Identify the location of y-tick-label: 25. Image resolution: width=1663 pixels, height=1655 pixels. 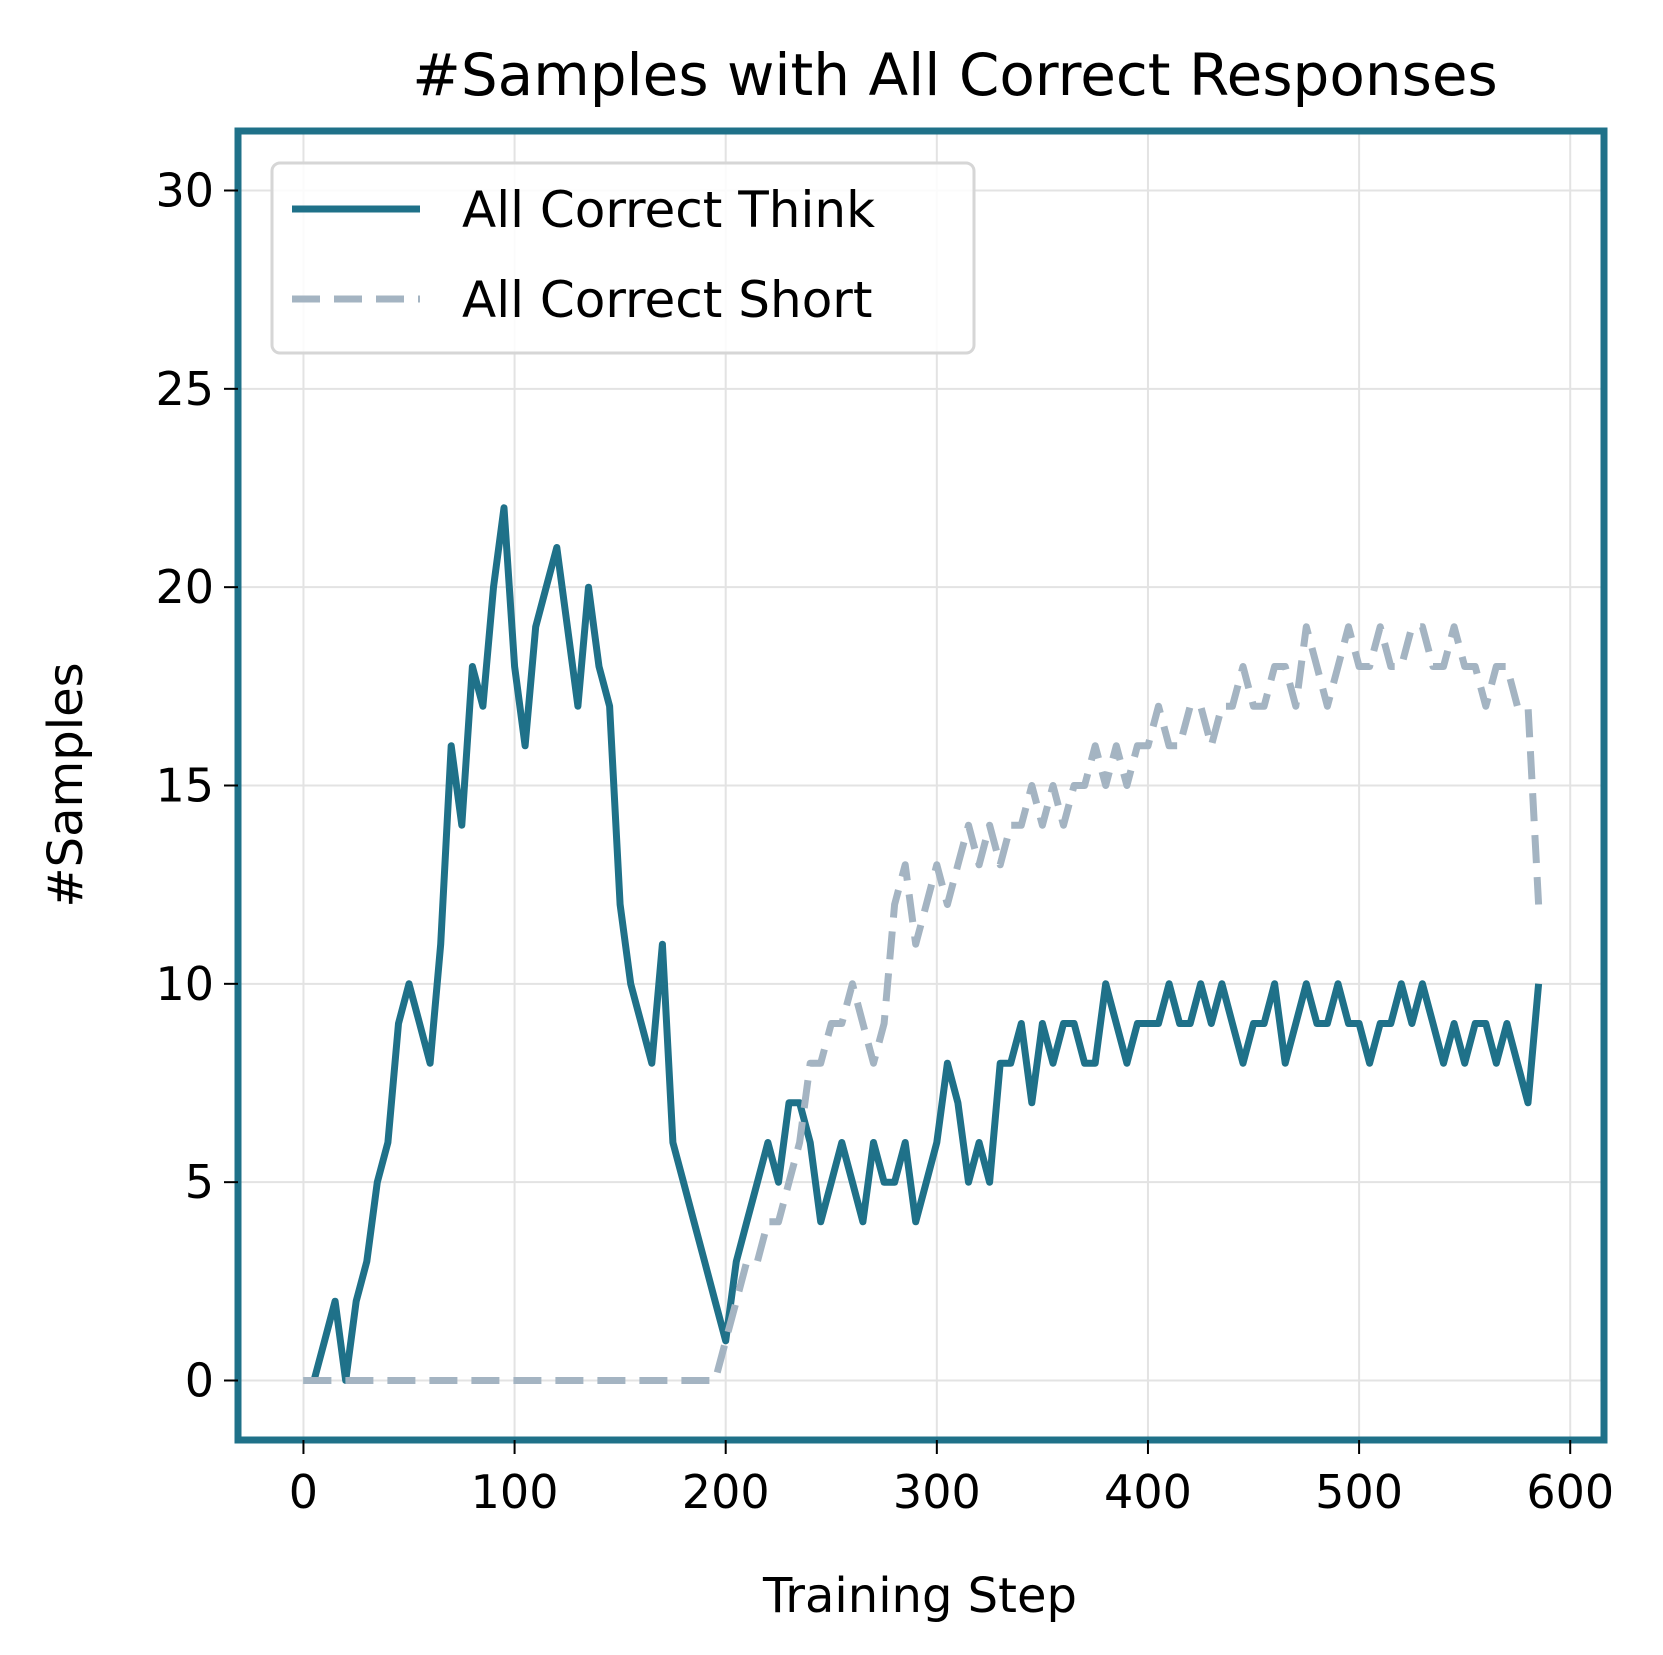
(184, 389).